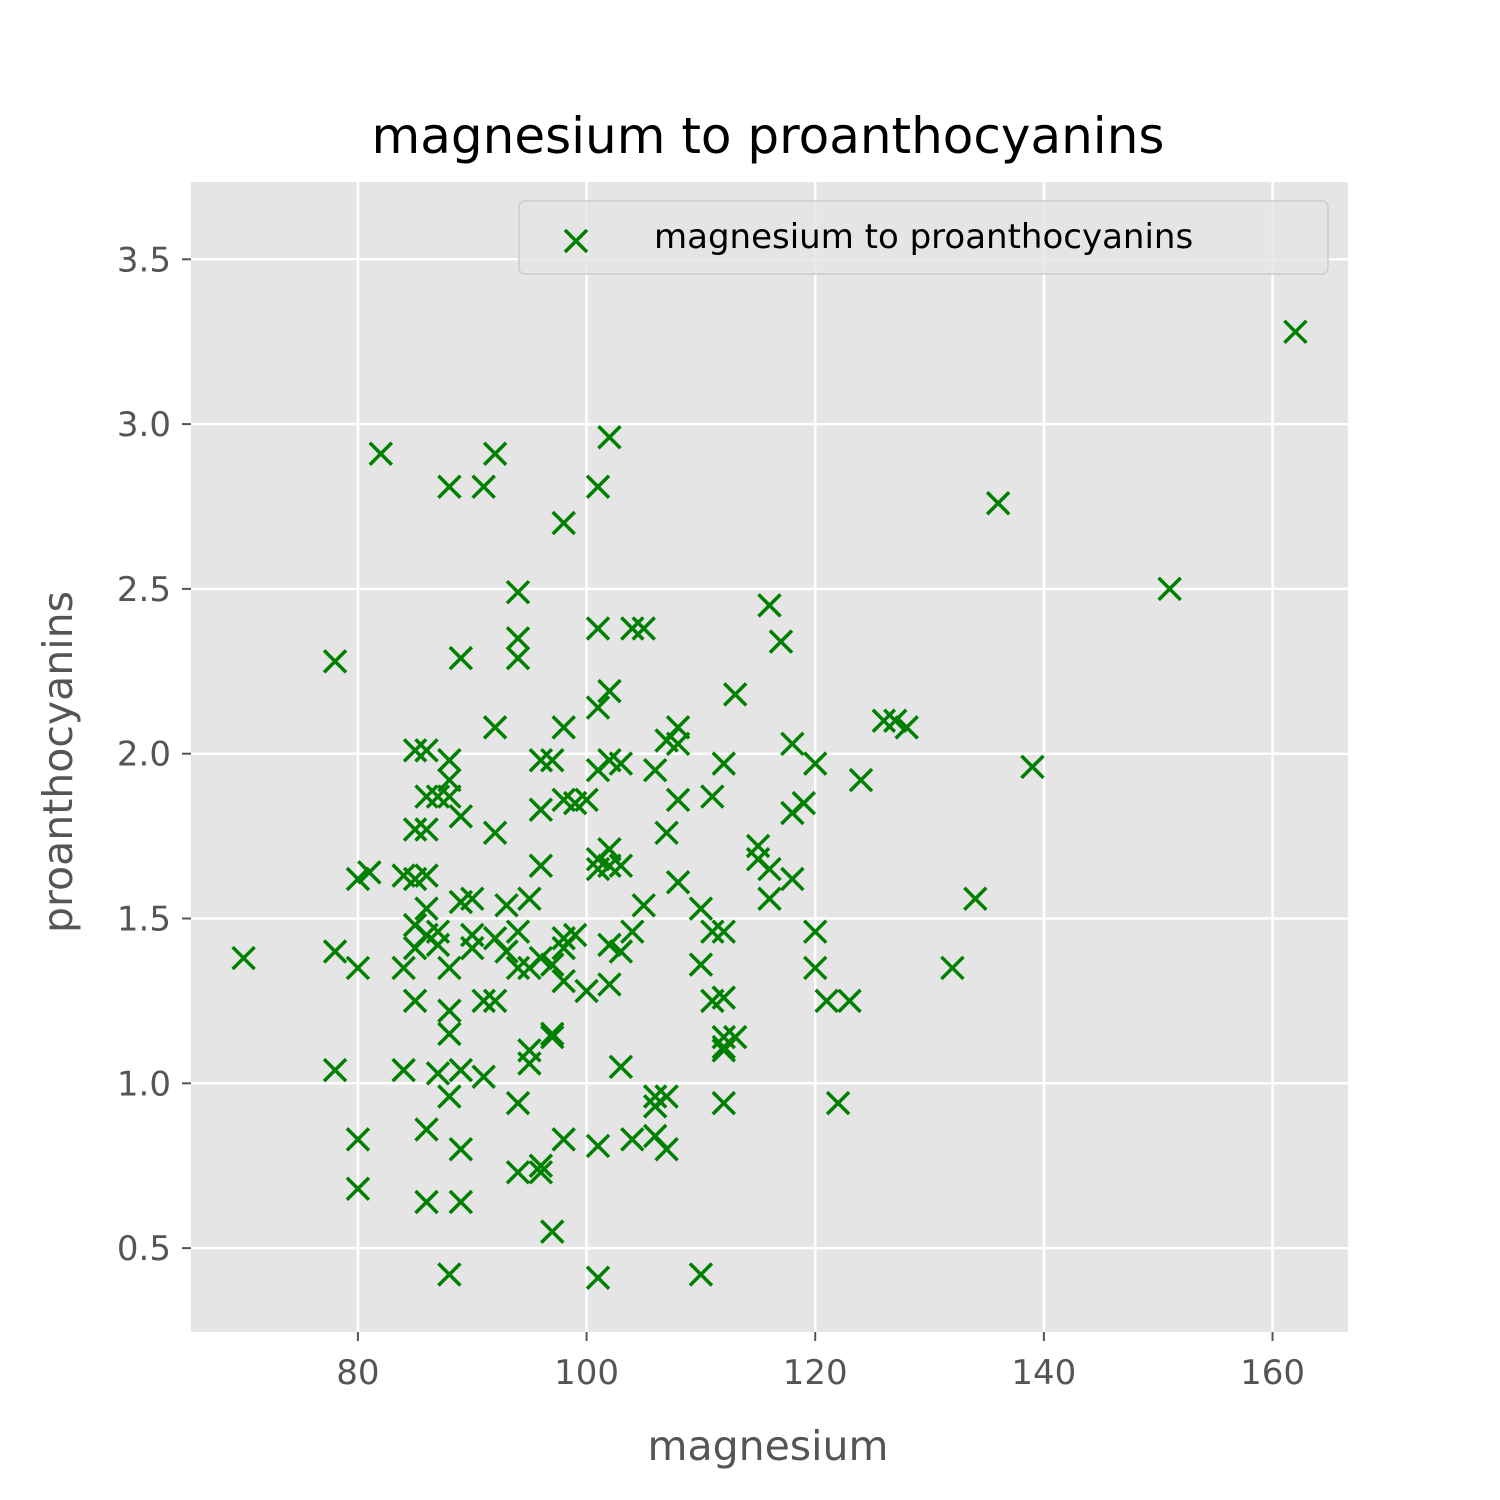 Image resolution: width=1500 pixels, height=1500 pixels. Describe the element at coordinates (144, 425) in the screenshot. I see `y-tick-label: 3.0` at that location.